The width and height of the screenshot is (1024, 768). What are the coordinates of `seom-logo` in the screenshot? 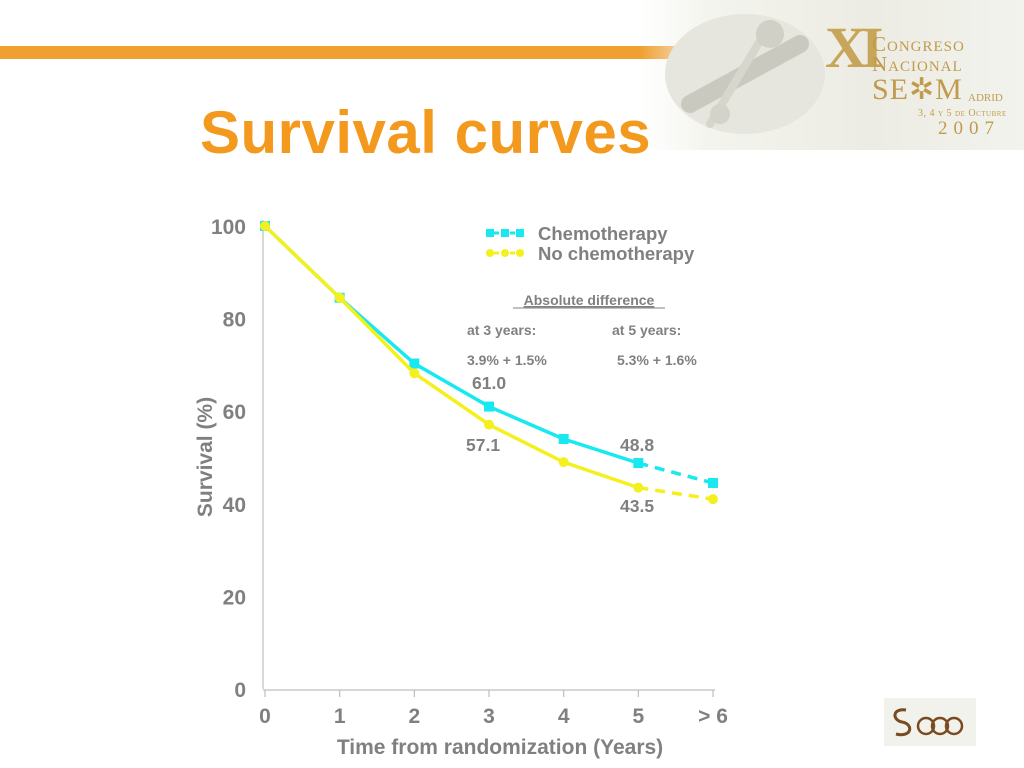 It's located at (930, 722).